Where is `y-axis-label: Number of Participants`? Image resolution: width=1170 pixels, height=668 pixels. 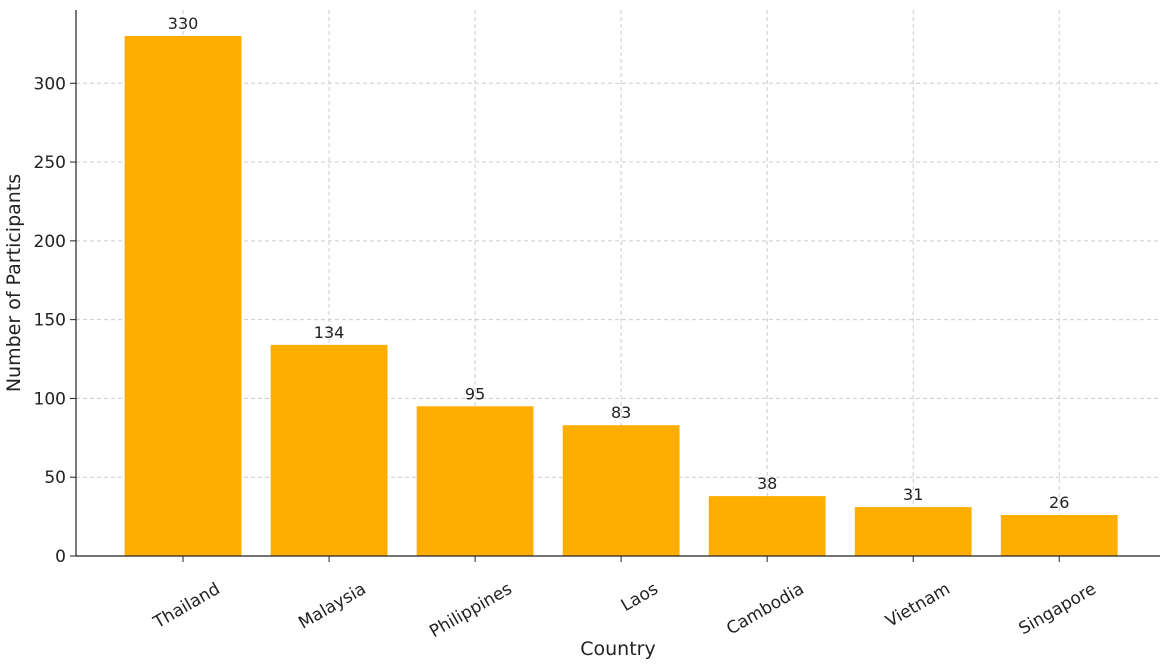
y-axis-label: Number of Participants is located at coordinates (14, 283).